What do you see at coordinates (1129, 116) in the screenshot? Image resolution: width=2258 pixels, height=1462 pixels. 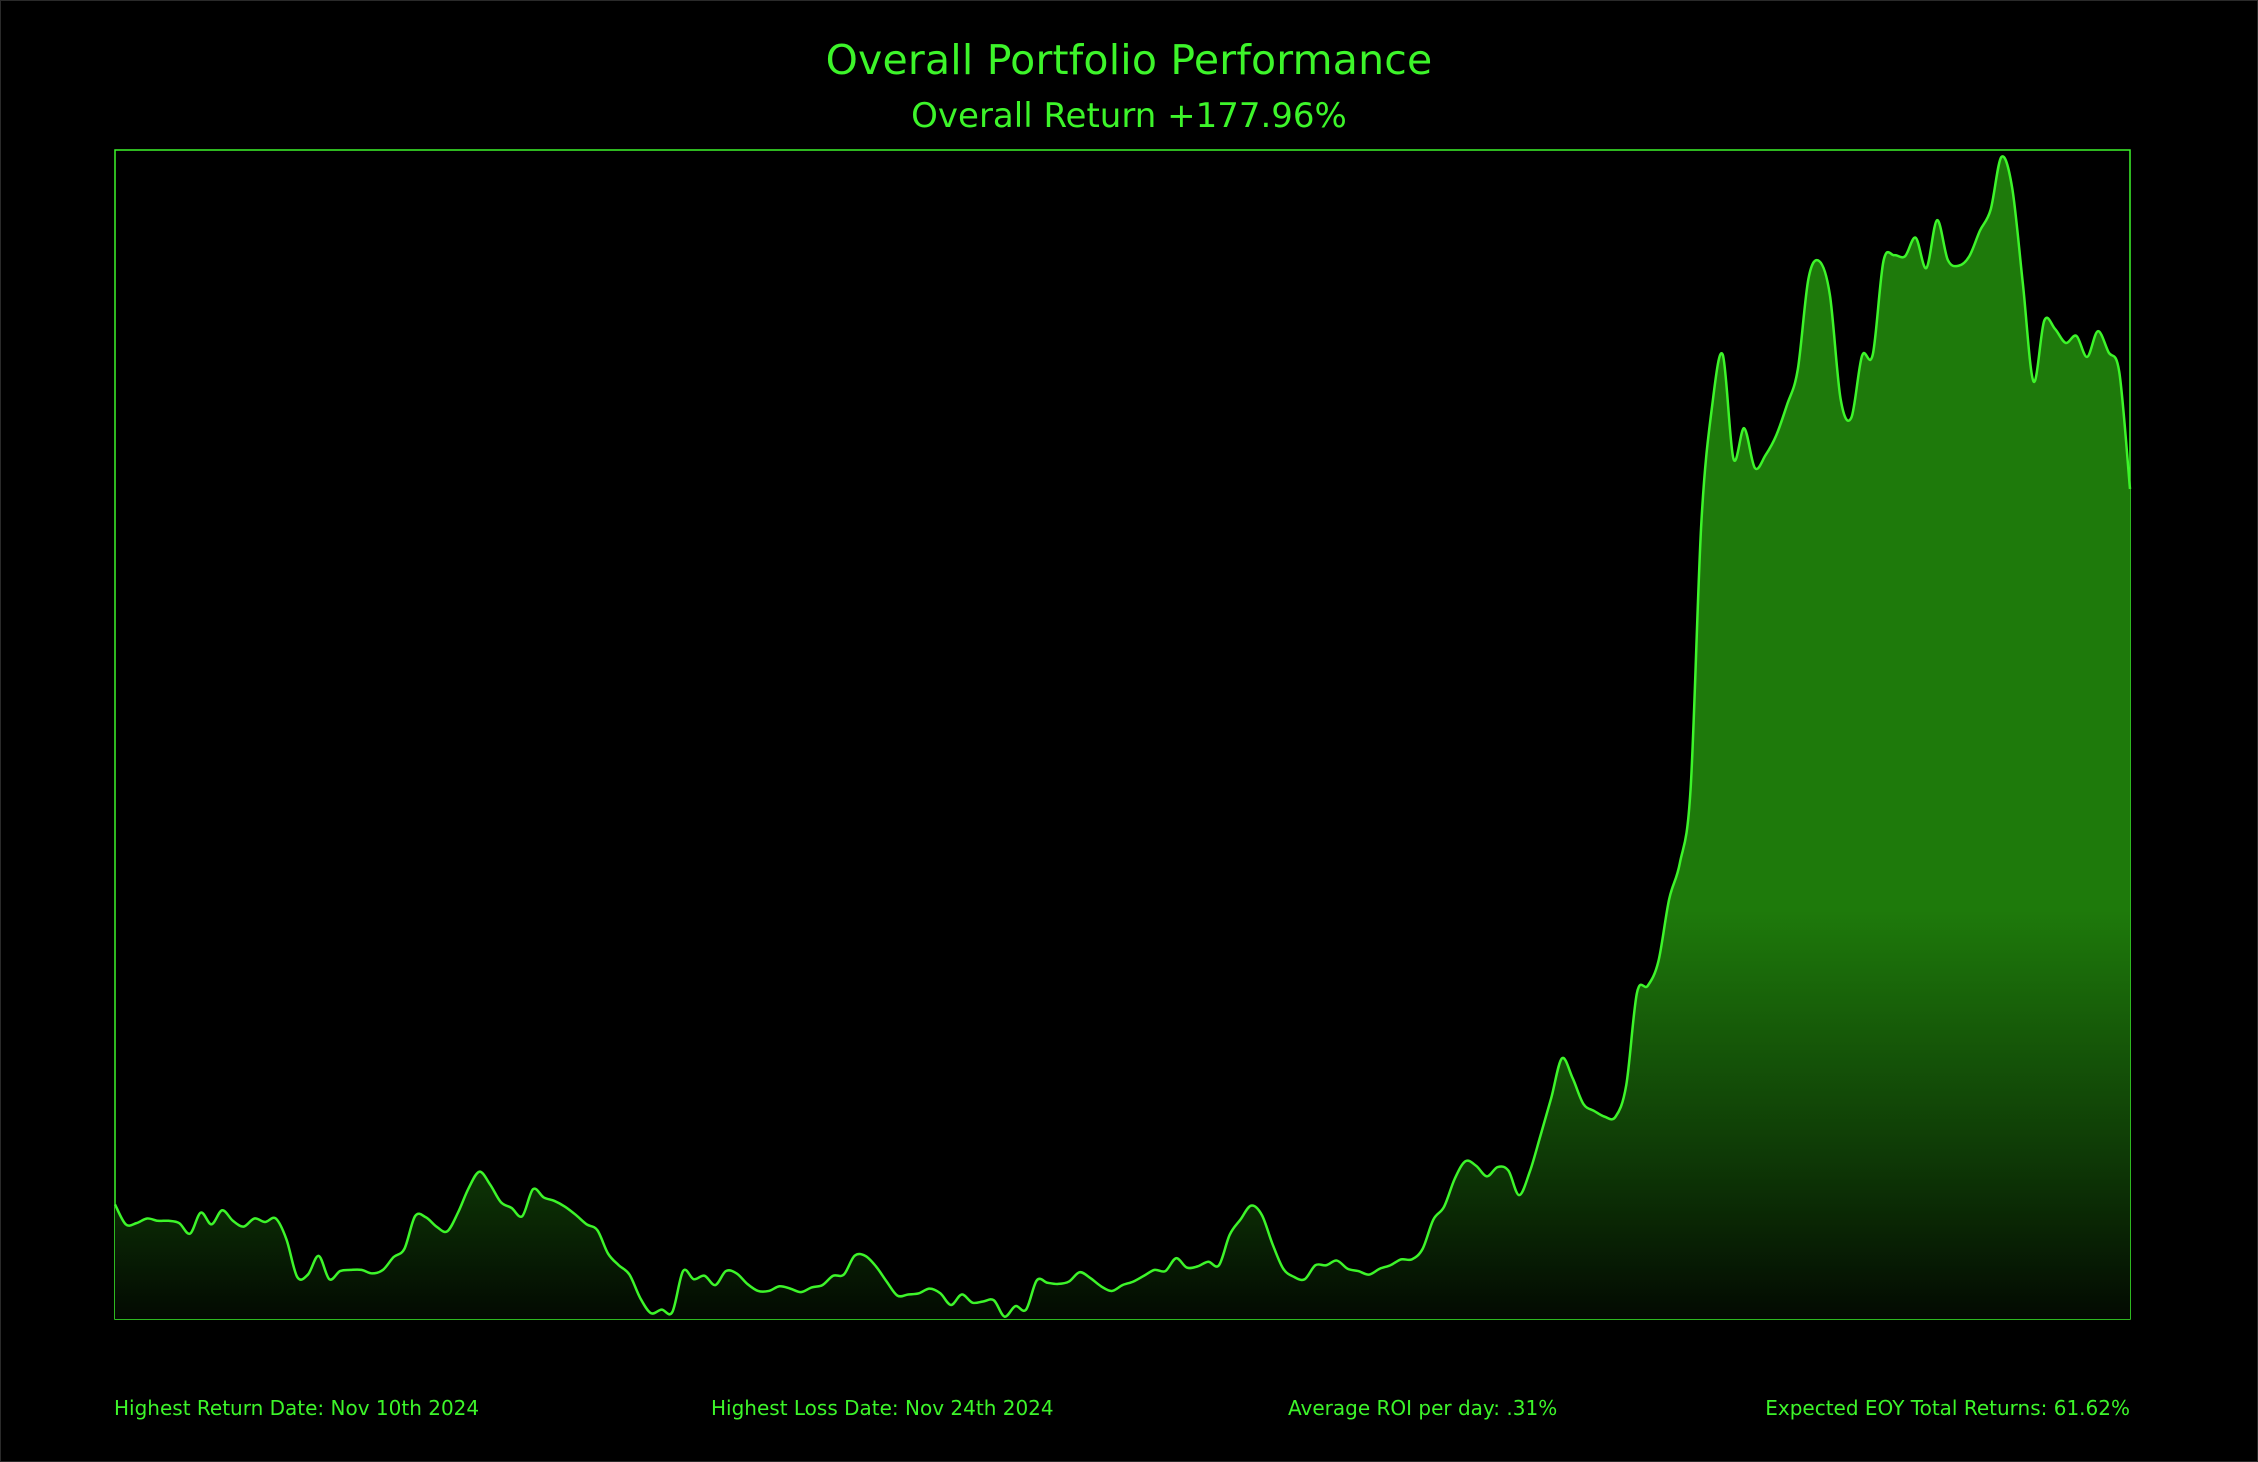 I see `chart-subtitle: Overall Return +177.96%` at bounding box center [1129, 116].